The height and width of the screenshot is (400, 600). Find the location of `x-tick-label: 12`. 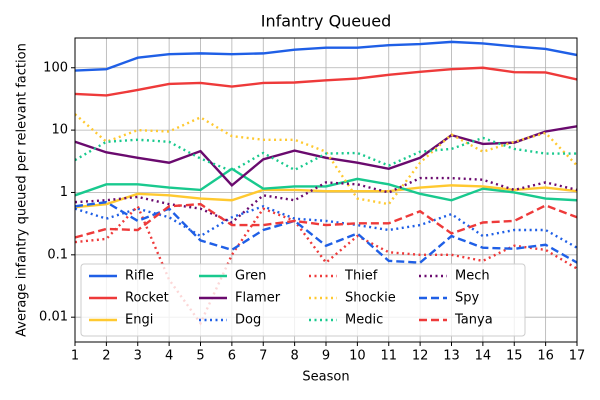

x-tick-label: 12 is located at coordinates (420, 356).